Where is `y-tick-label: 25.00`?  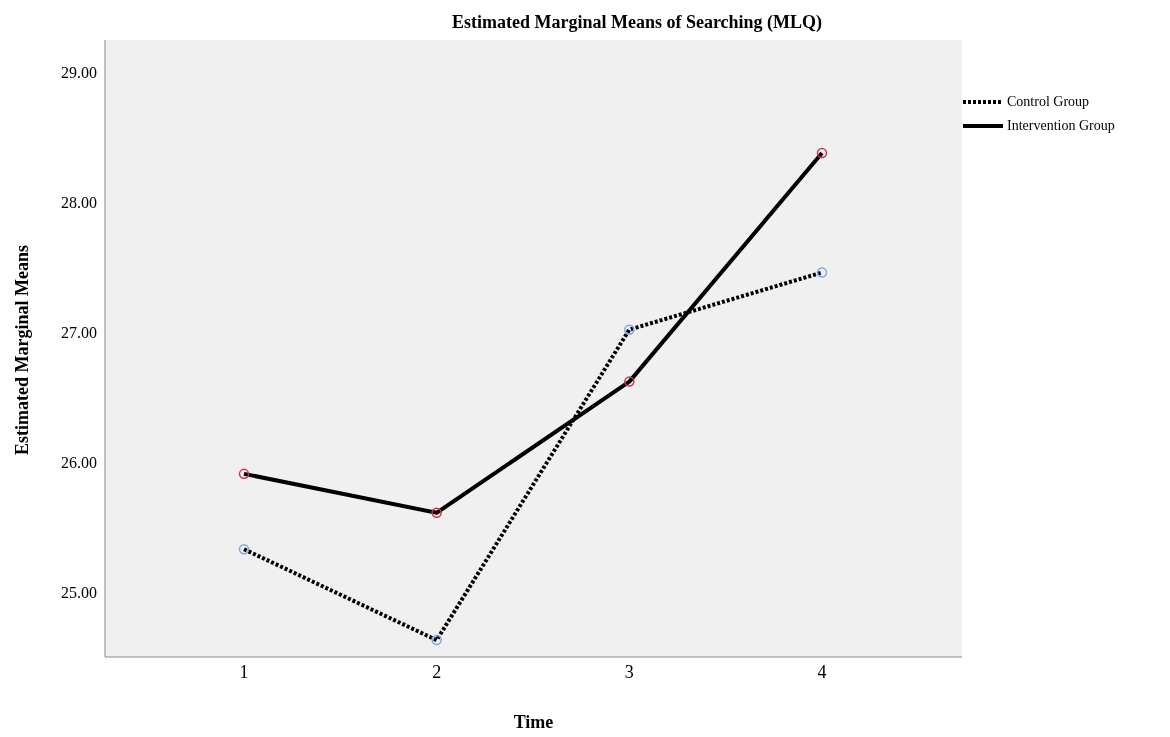
y-tick-label: 25.00 is located at coordinates (79, 592).